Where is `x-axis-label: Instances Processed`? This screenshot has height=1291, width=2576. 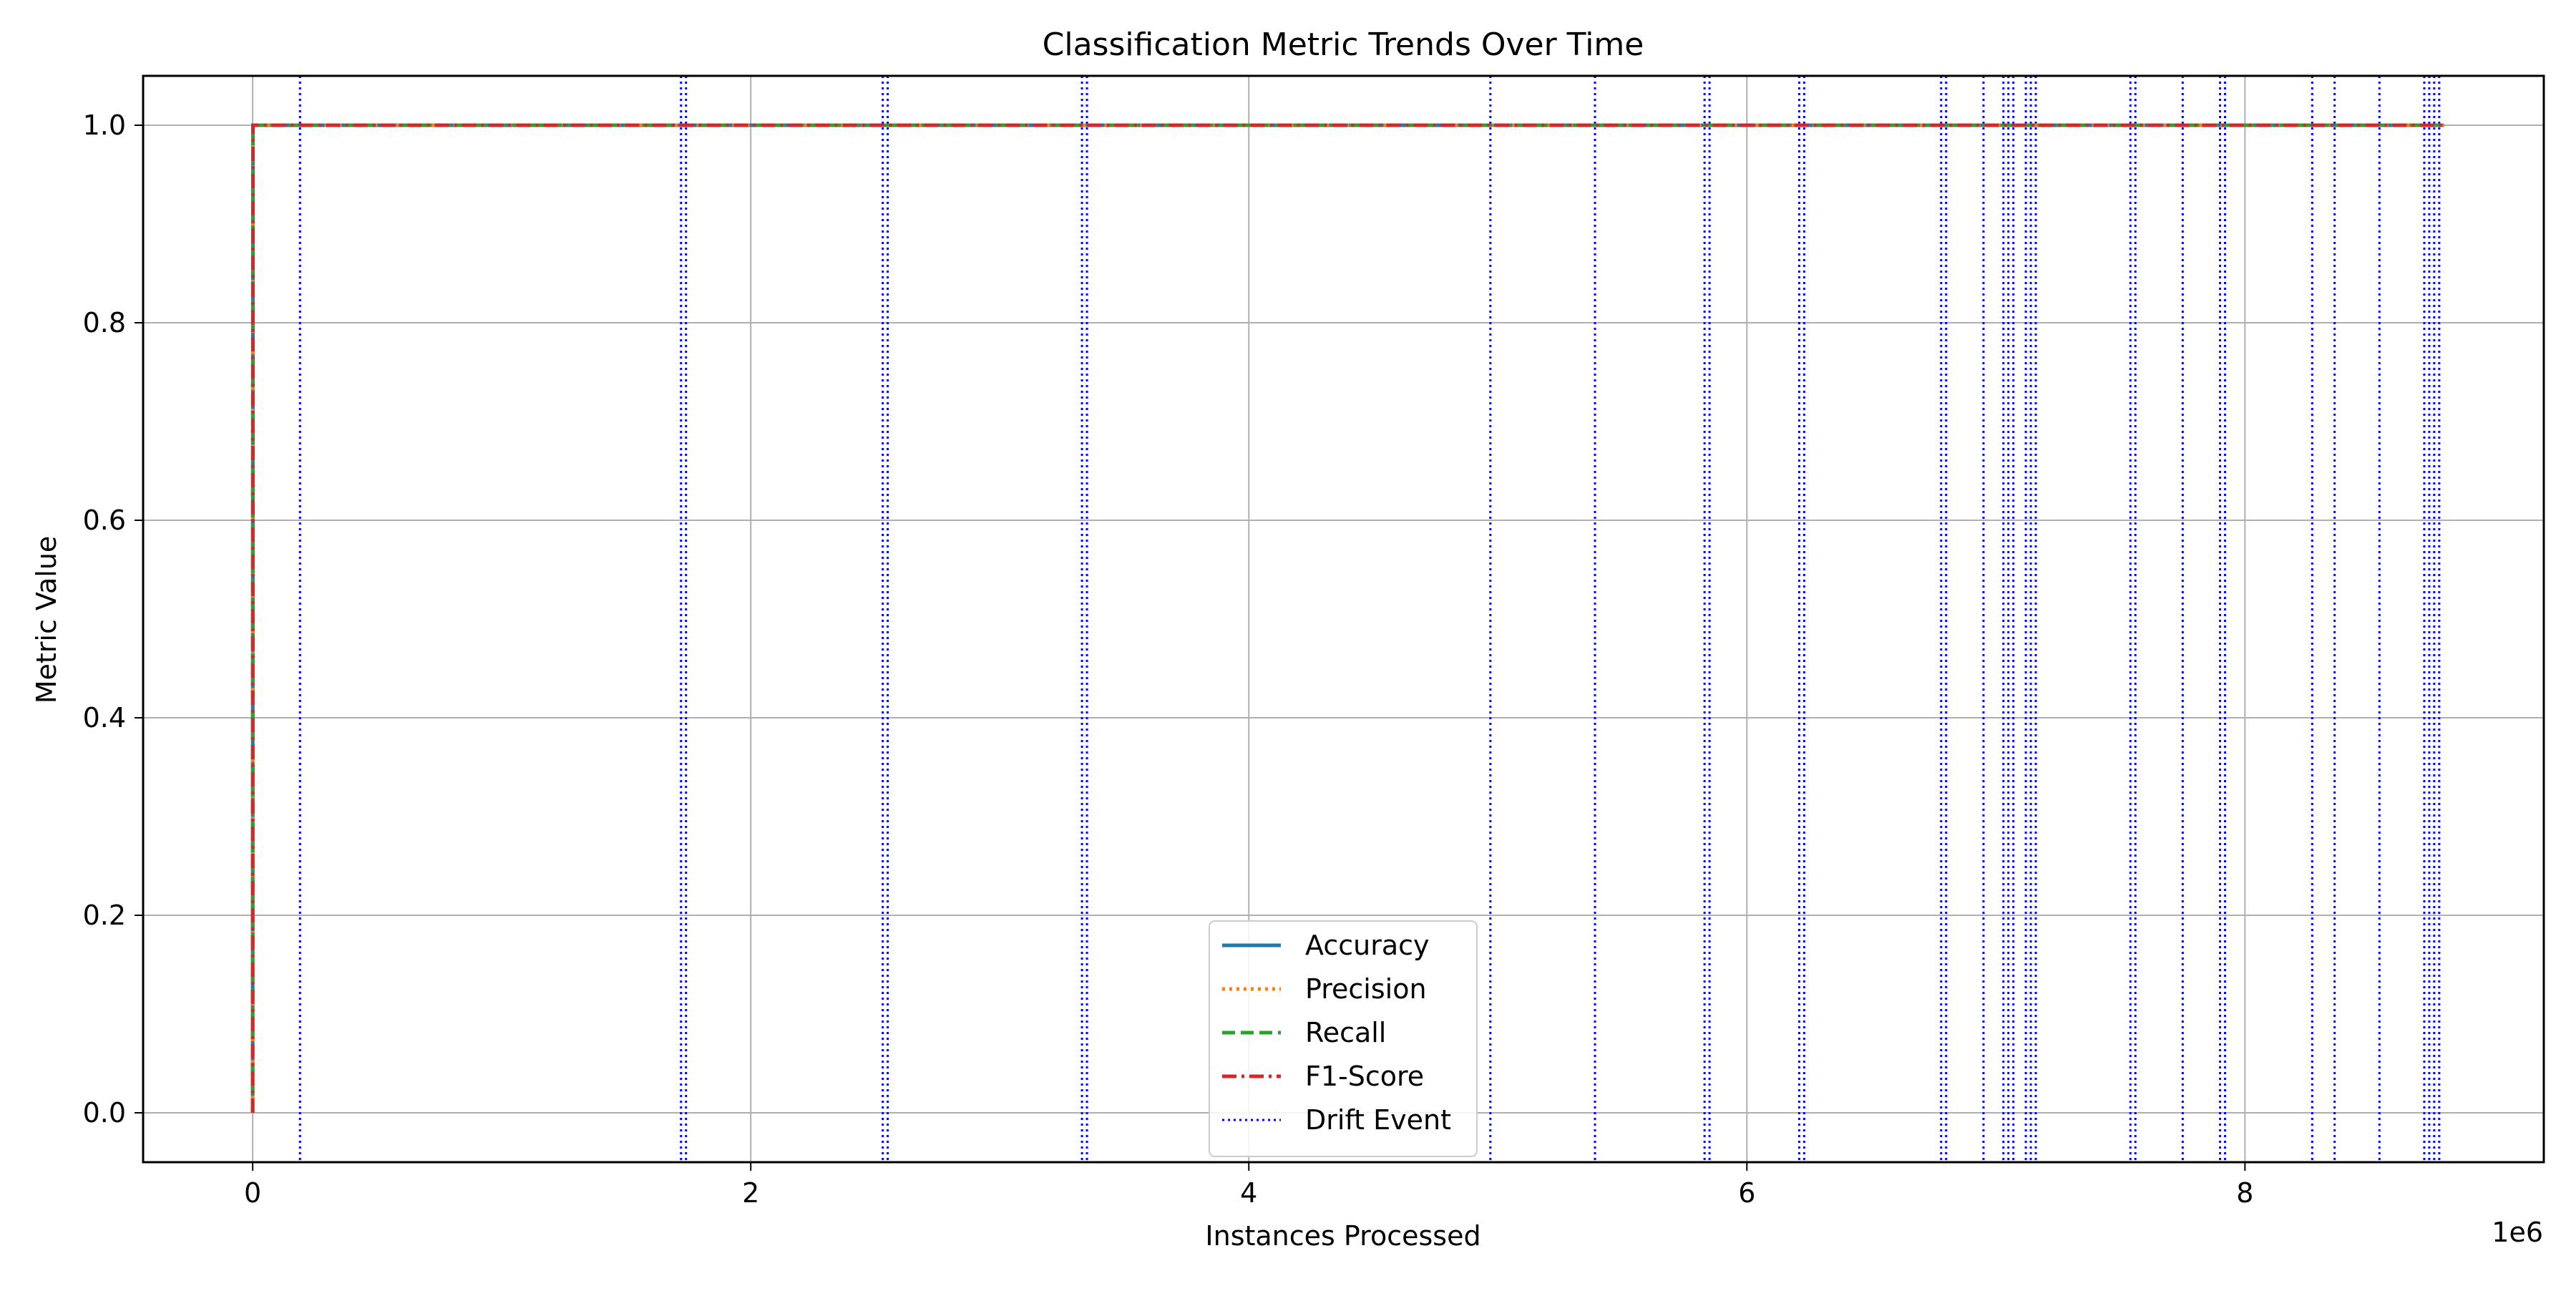
x-axis-label: Instances Processed is located at coordinates (1342, 1236).